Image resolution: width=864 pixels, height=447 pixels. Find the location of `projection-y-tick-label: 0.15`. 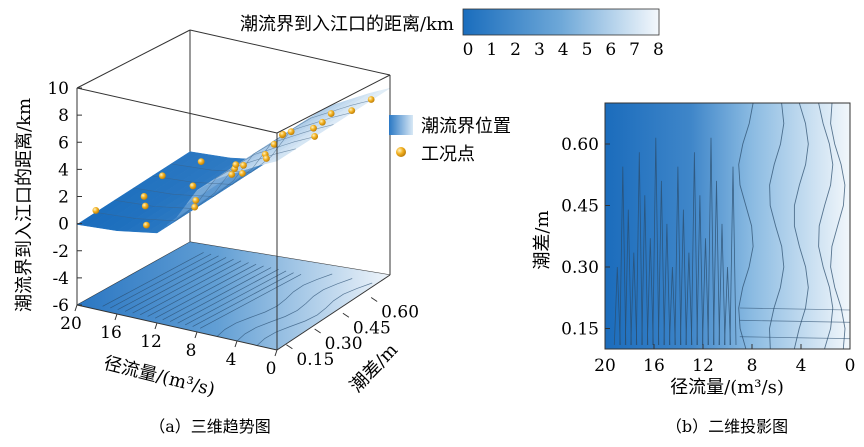

projection-y-tick-label: 0.15 is located at coordinates (580, 330).